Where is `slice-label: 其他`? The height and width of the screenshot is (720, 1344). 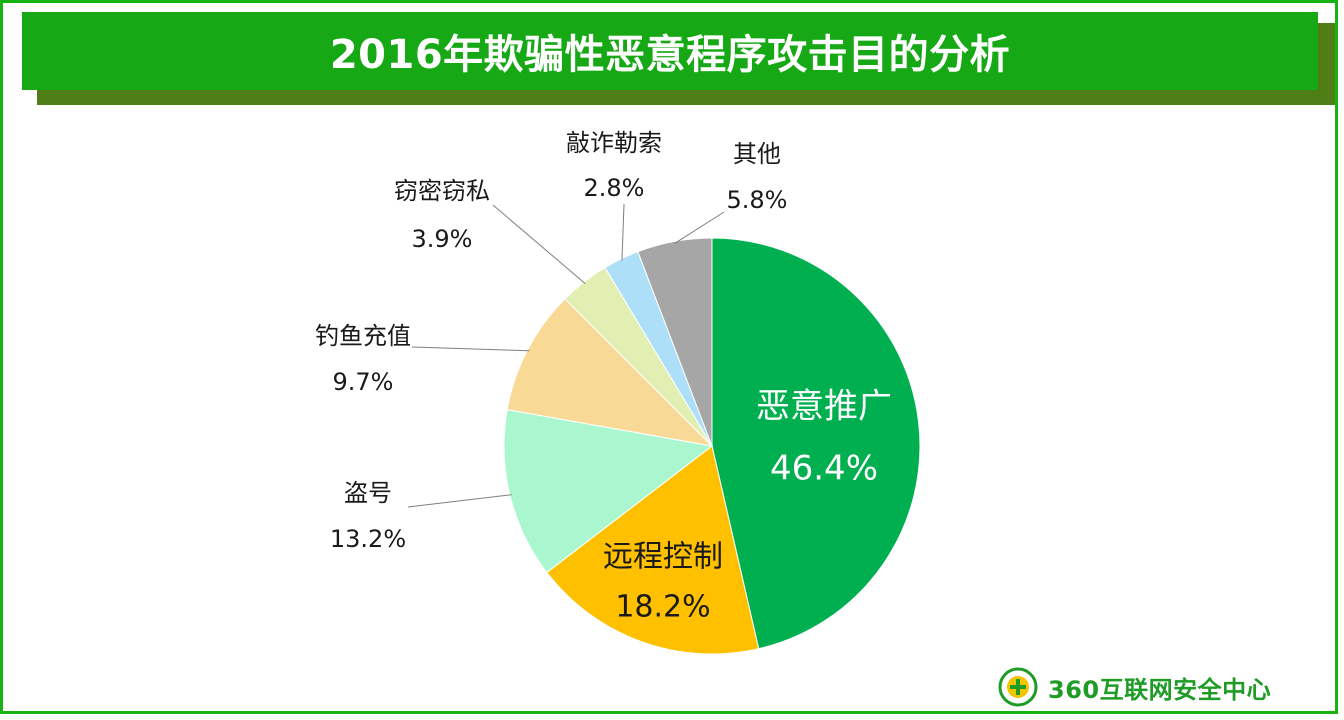 slice-label: 其他 is located at coordinates (757, 154).